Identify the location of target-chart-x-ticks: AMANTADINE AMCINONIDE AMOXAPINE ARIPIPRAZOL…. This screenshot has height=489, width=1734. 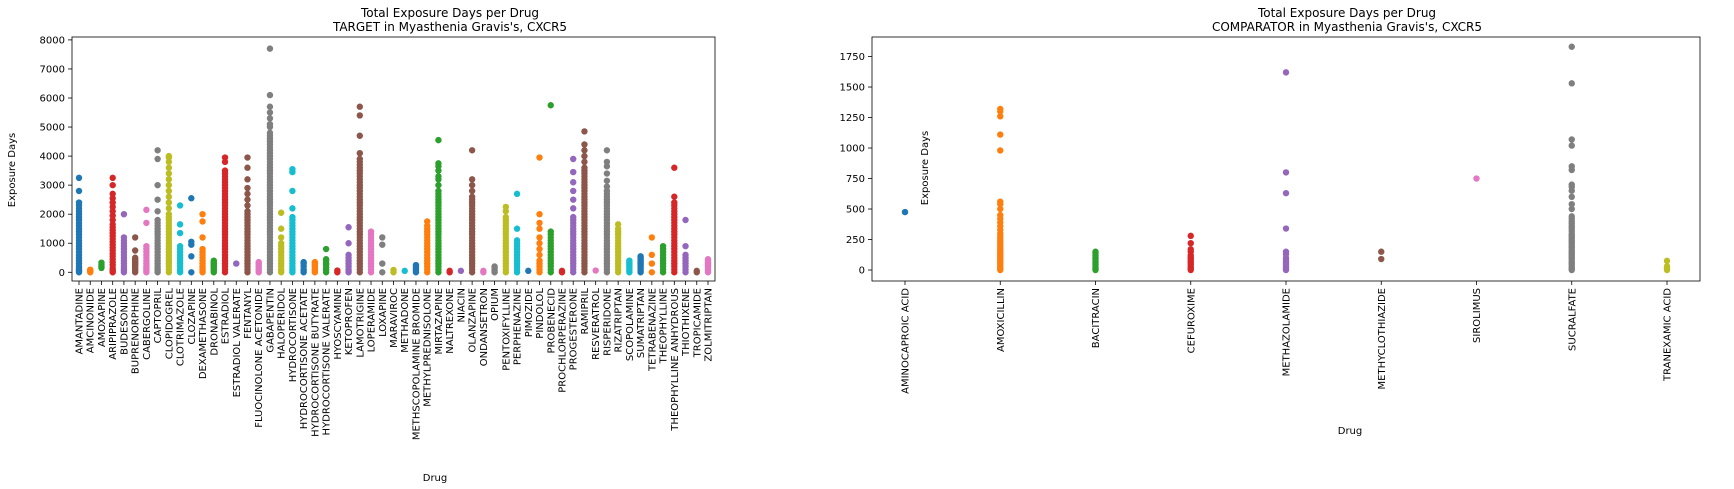
(395, 360).